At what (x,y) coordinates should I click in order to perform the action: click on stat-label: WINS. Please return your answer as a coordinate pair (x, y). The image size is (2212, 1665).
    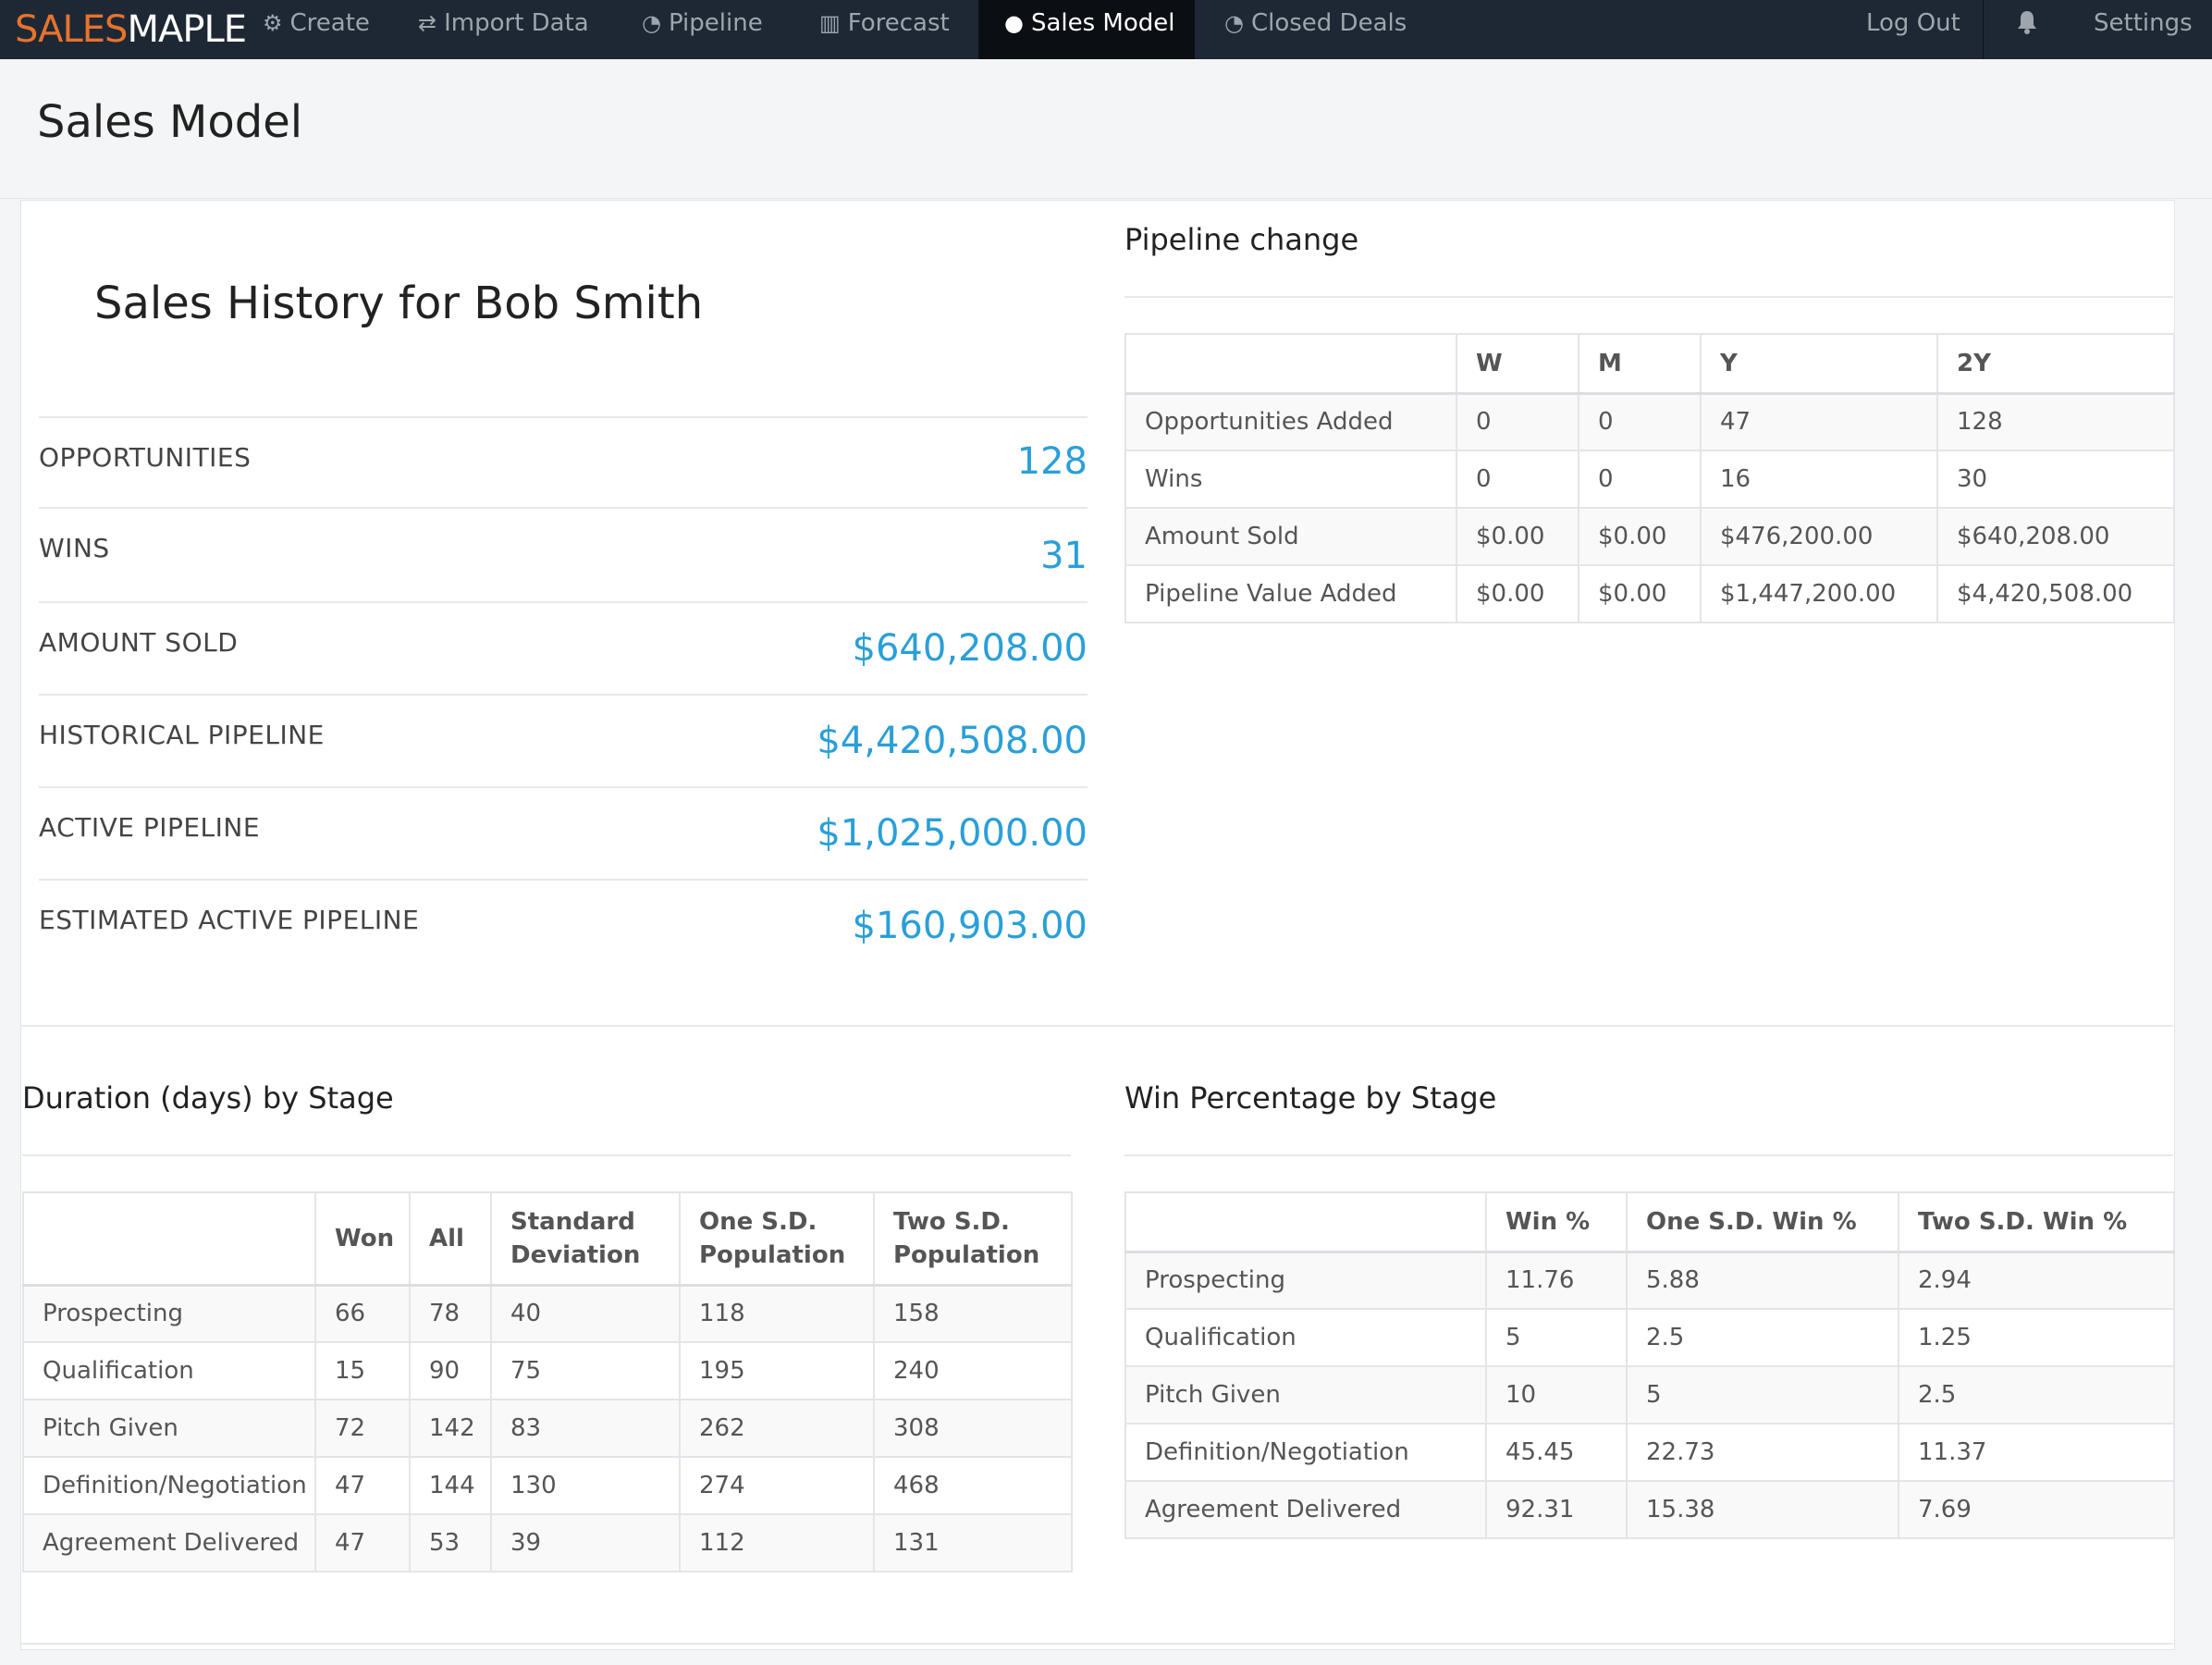
    Looking at the image, I should click on (74, 548).